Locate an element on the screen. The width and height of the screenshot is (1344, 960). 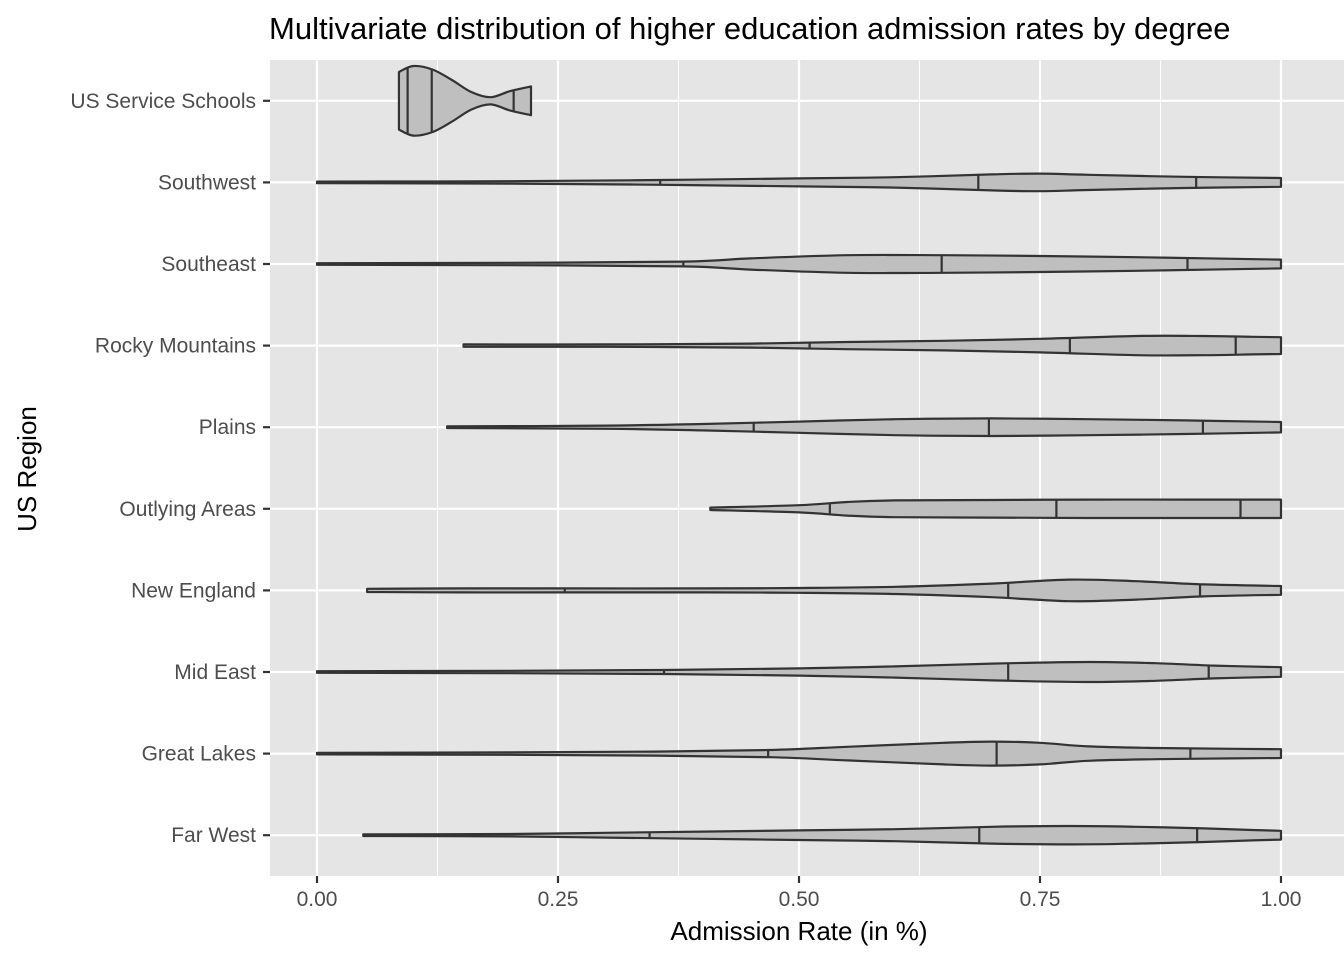
x-axis-title: Admission Rate (in %) is located at coordinates (798, 931).